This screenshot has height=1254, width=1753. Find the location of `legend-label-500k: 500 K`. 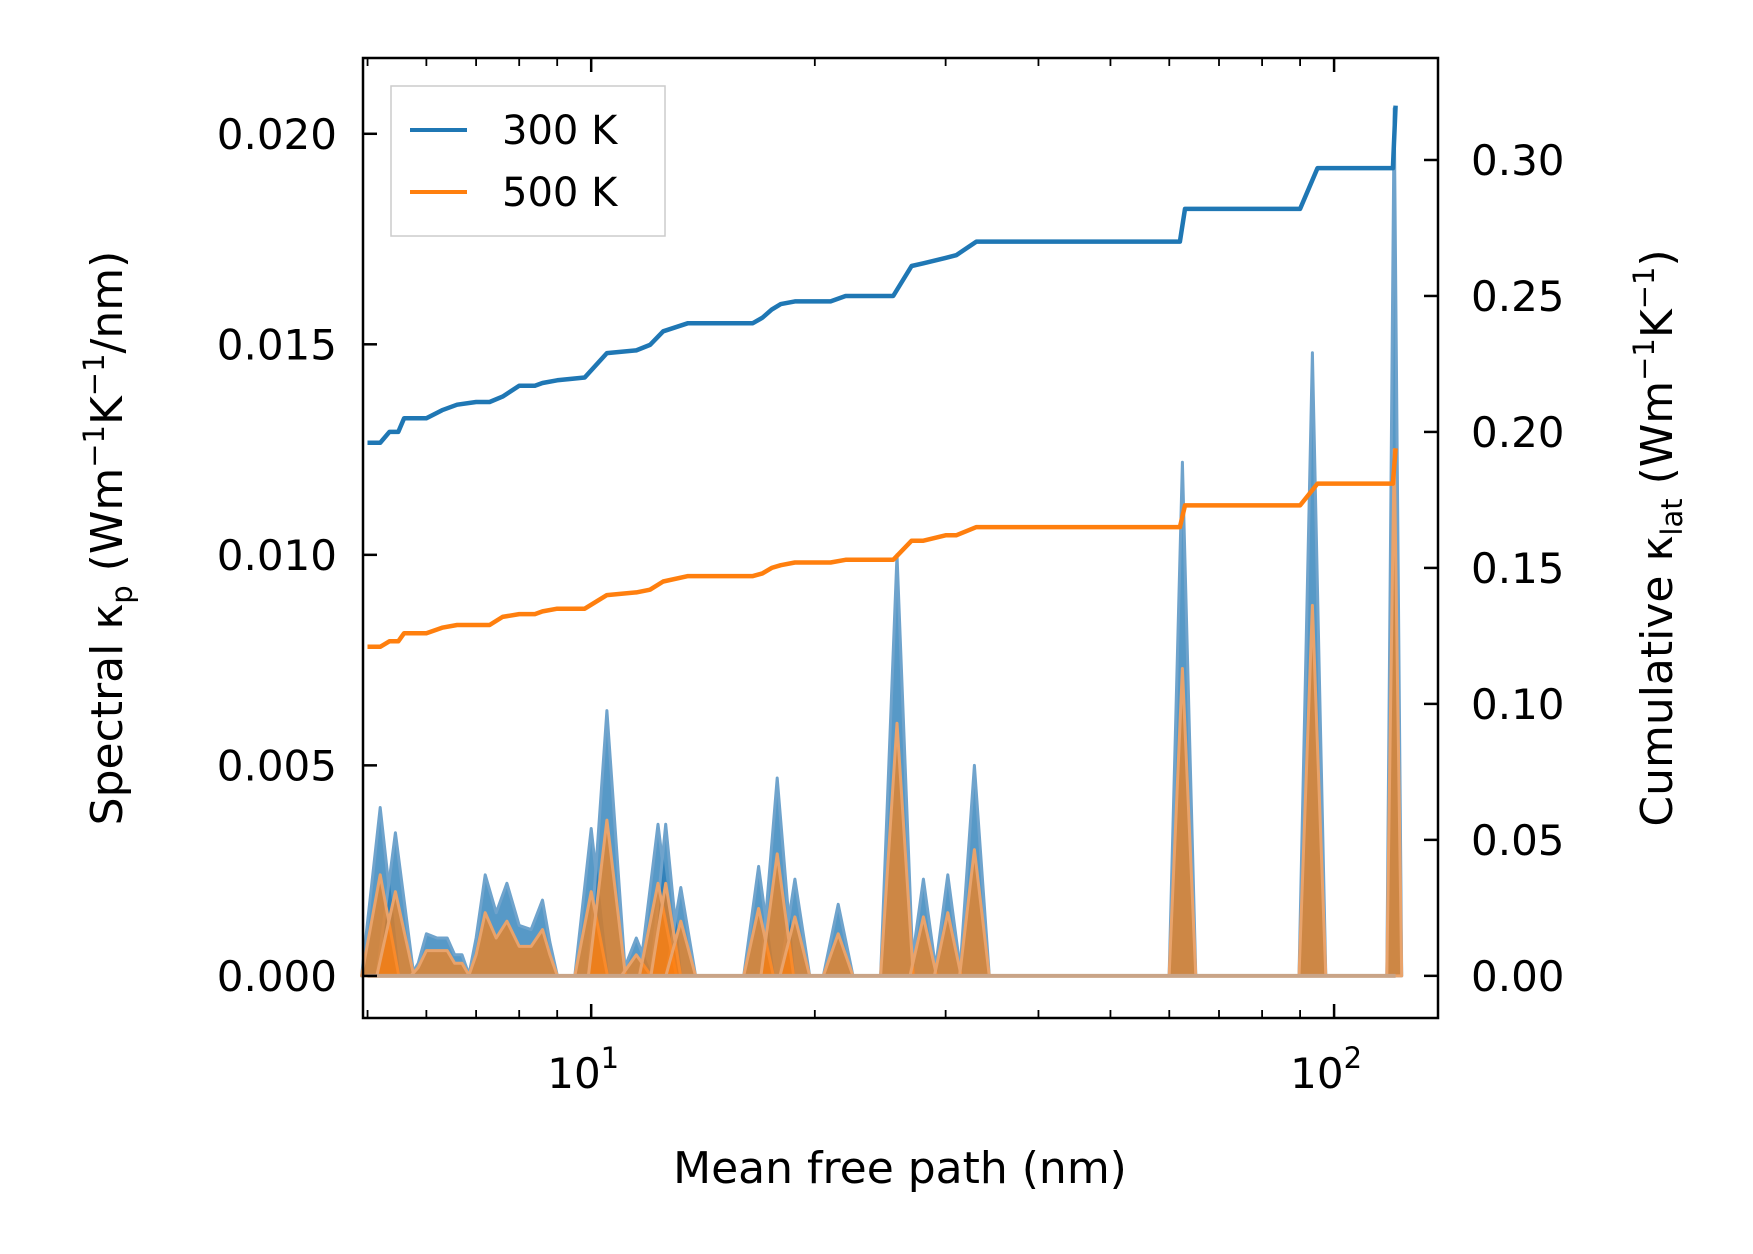

legend-label-500k: 500 K is located at coordinates (560, 193).